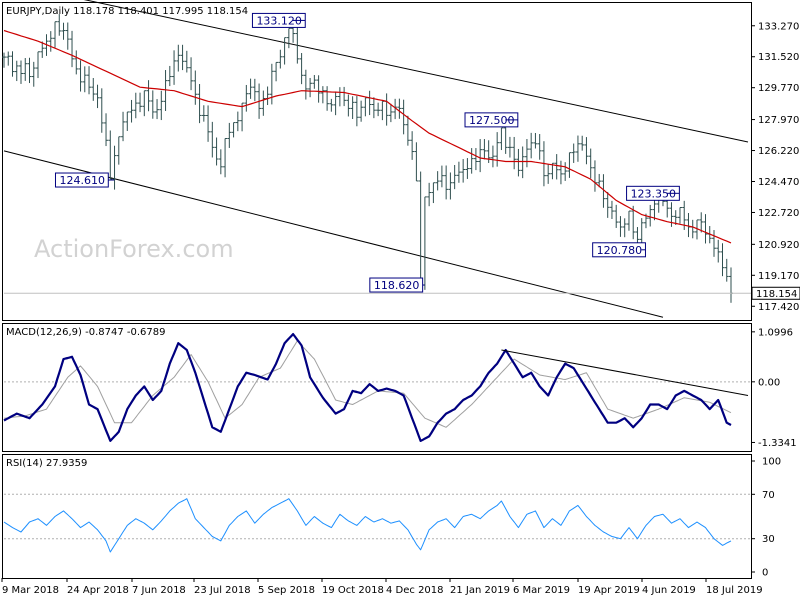  What do you see at coordinates (159, 590) in the screenshot?
I see `time-tick-label: 7 Jun 2018` at bounding box center [159, 590].